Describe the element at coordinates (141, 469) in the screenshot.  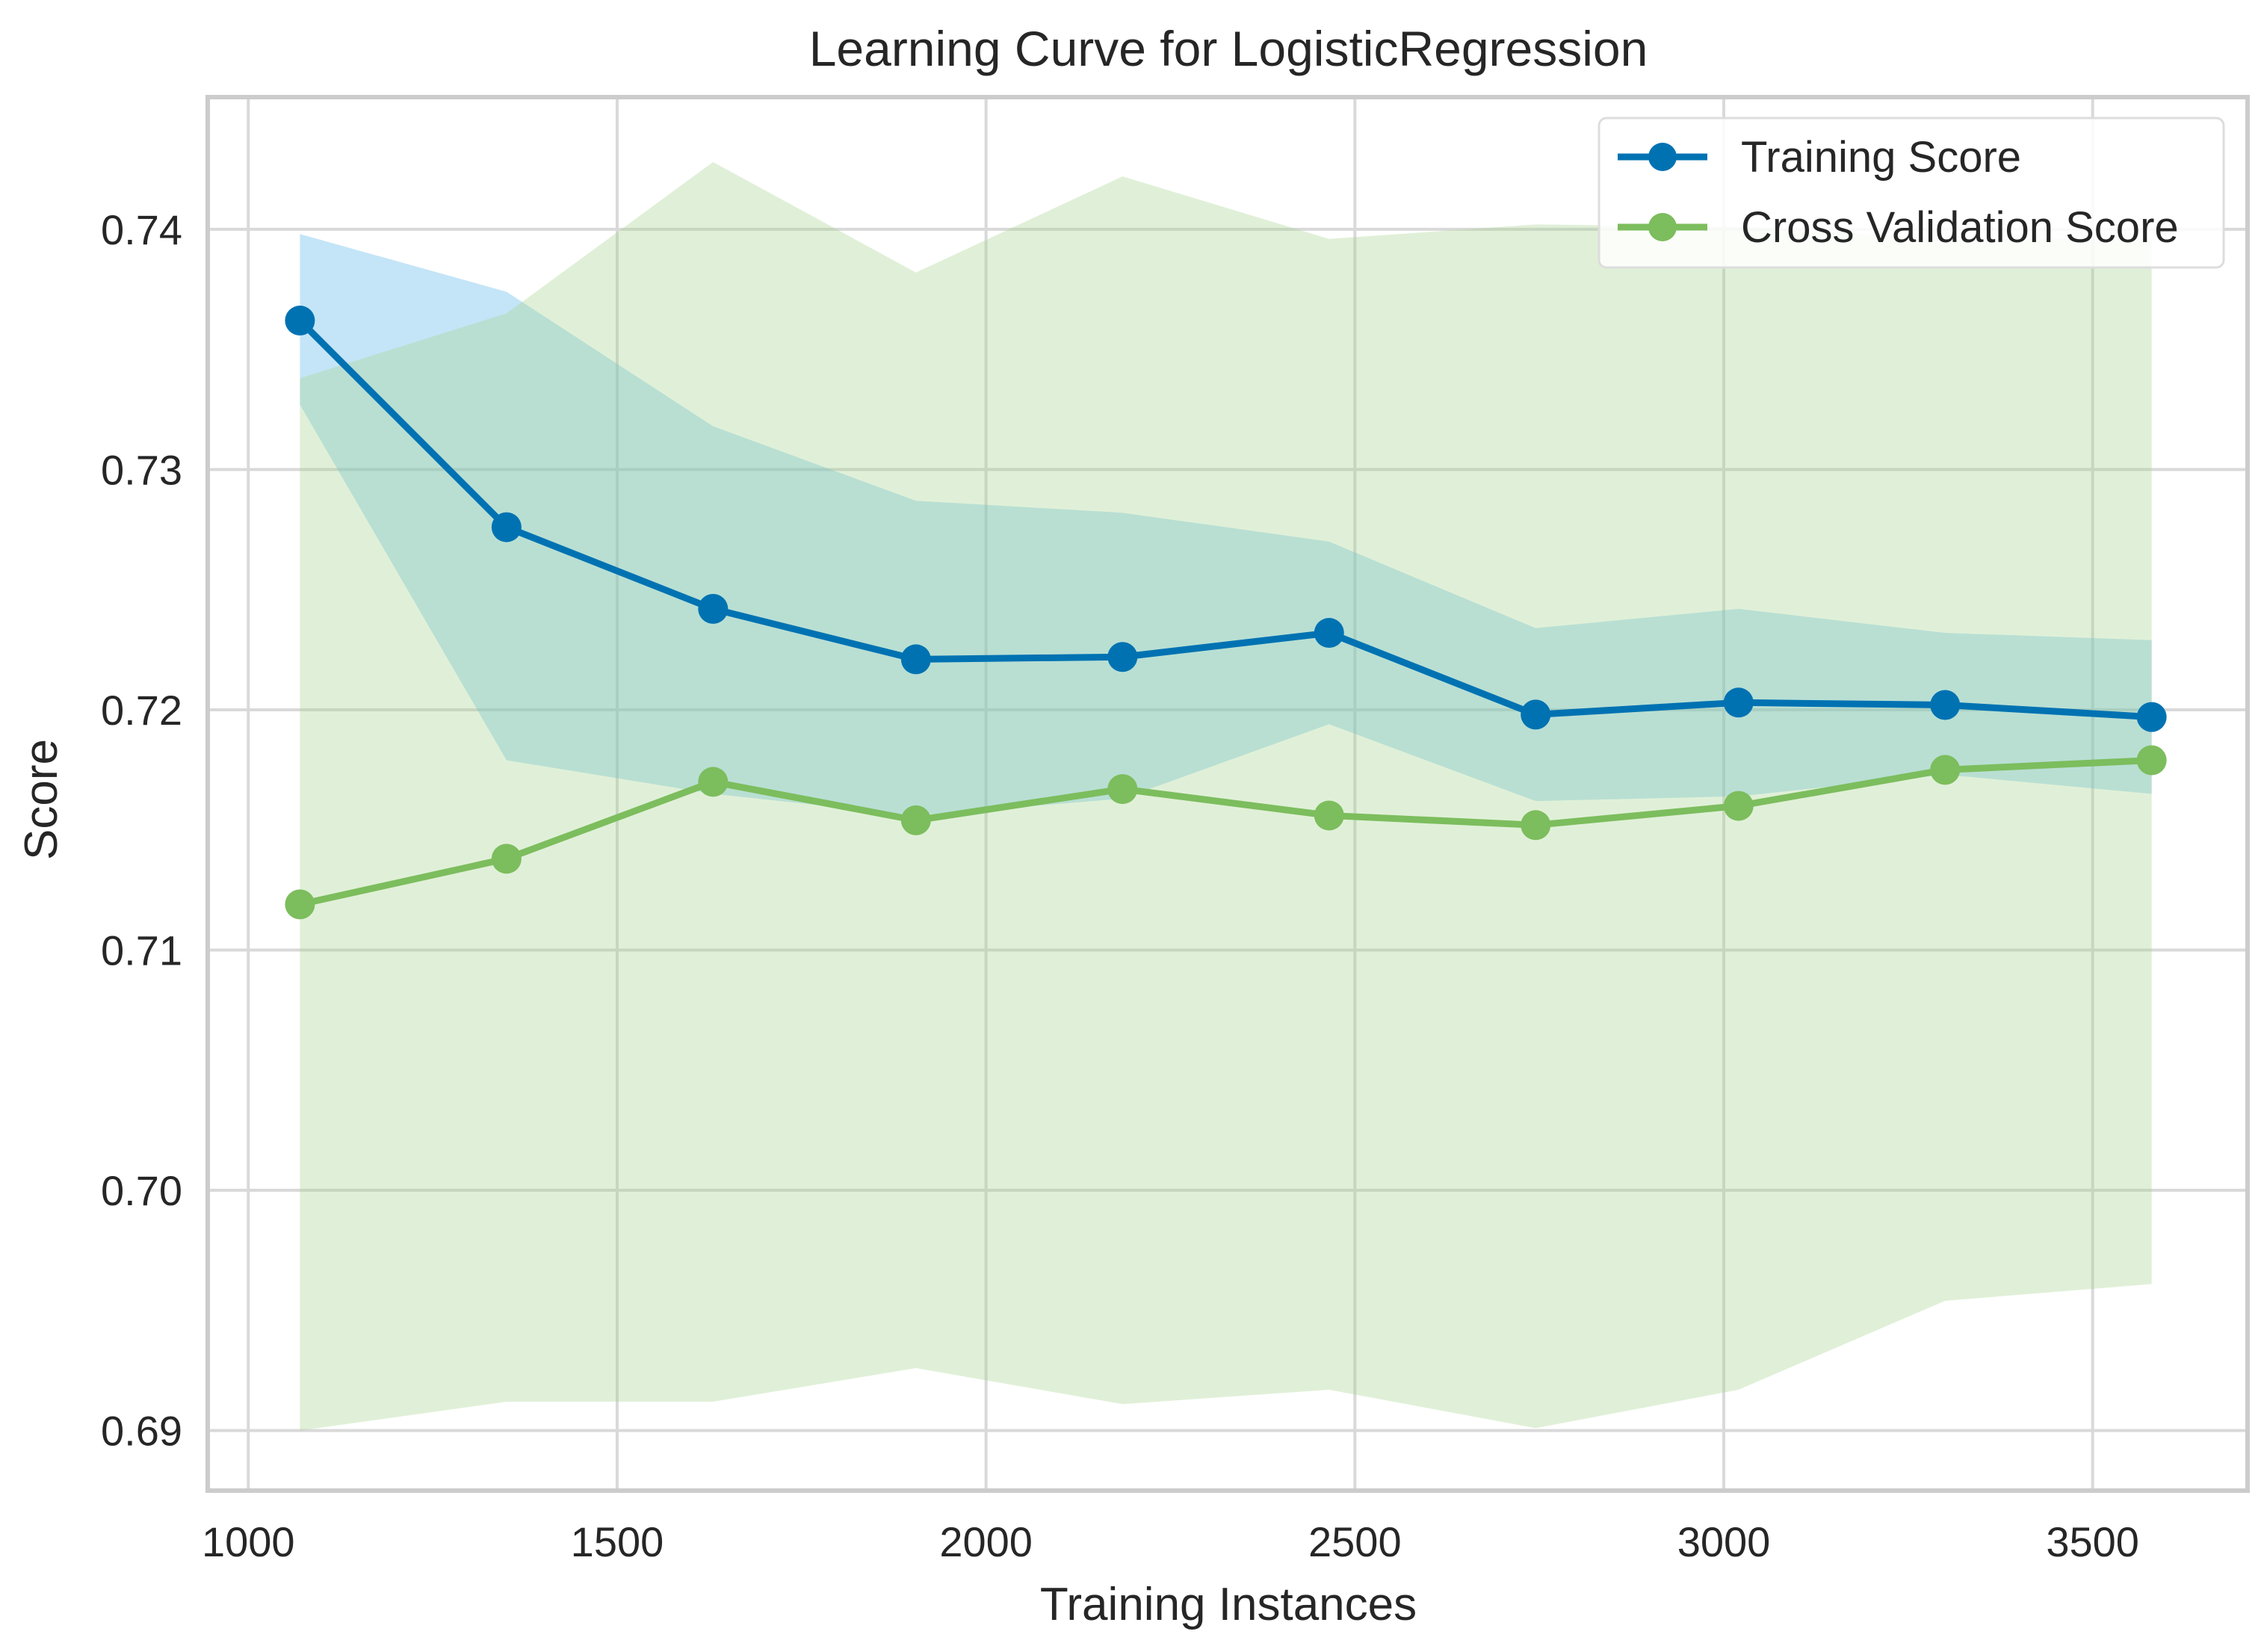
I see `y-tick-label-0.73: 0.73` at that location.